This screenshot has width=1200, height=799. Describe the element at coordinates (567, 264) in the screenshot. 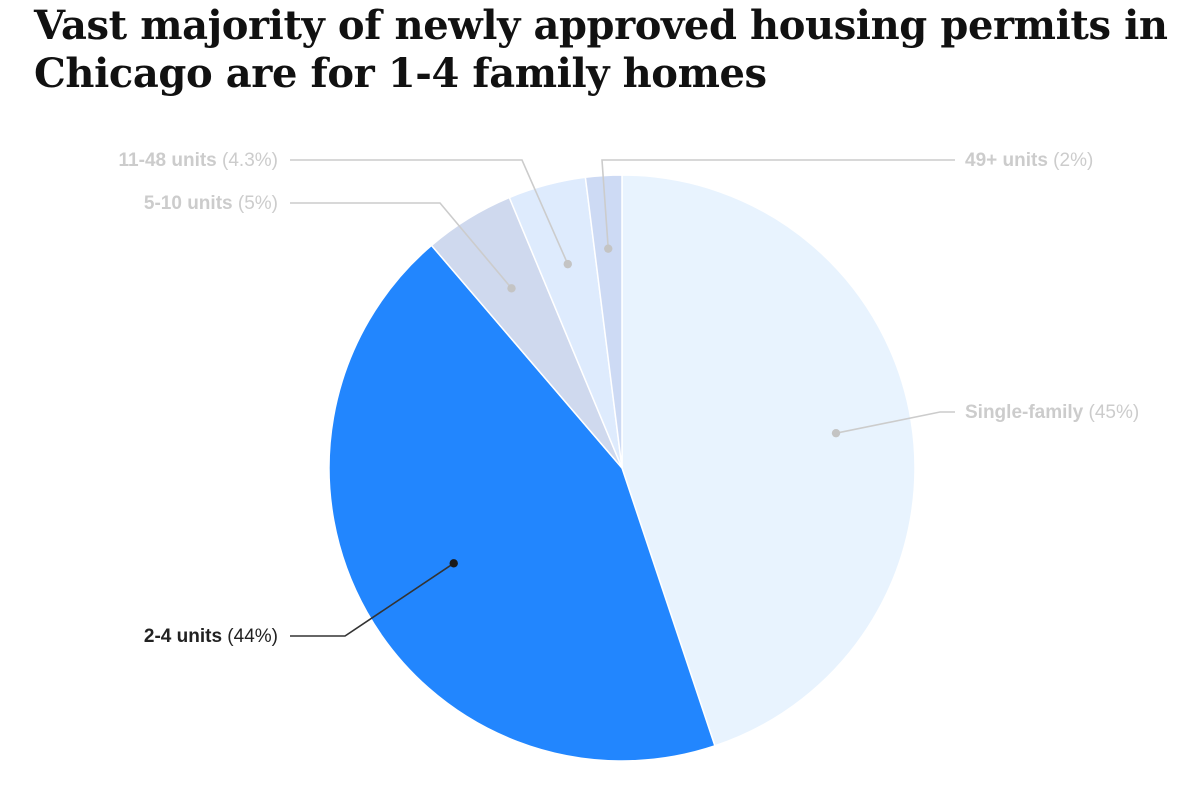

I see `label-dot-11-48-units` at that location.